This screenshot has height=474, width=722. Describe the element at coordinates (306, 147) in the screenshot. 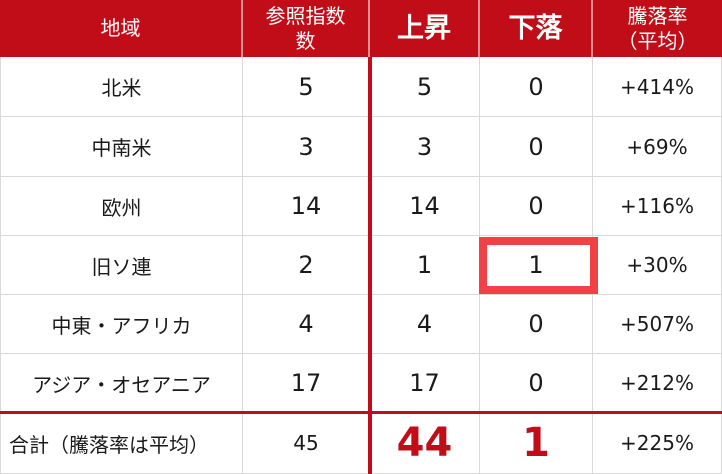

I see `cell-latin-america-ref-count: 3` at that location.